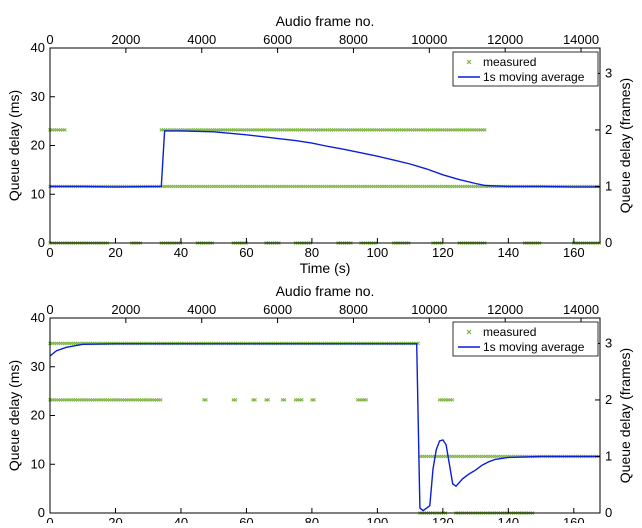  What do you see at coordinates (325, 159) in the screenshot?
I see `moving-average-line` at bounding box center [325, 159].